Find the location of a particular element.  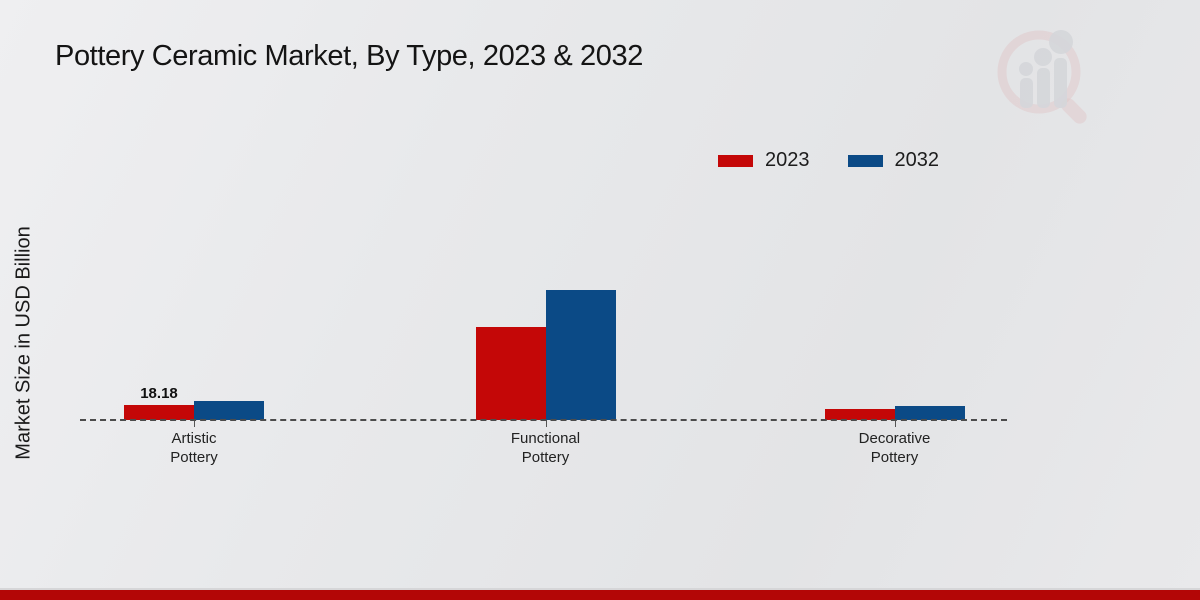

legend-label-2023: 2023 is located at coordinates (787, 160).